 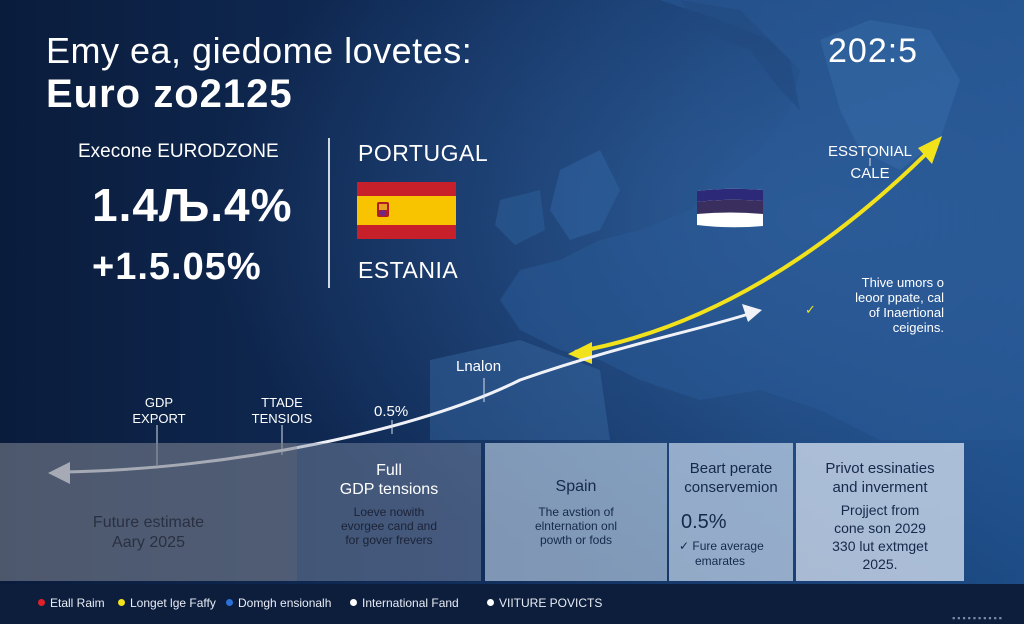 I want to click on legend-bar, so click(x=512, y=604).